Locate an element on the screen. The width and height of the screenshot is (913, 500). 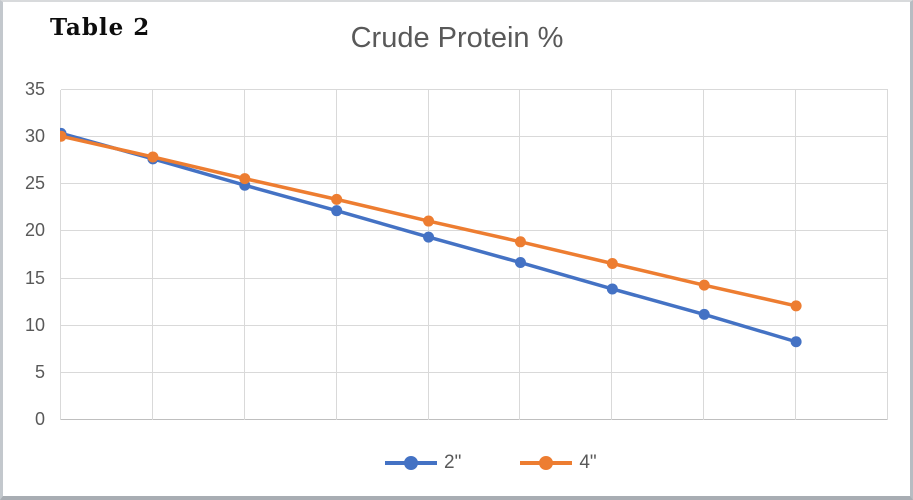
legend-label: 2" is located at coordinates (453, 462).